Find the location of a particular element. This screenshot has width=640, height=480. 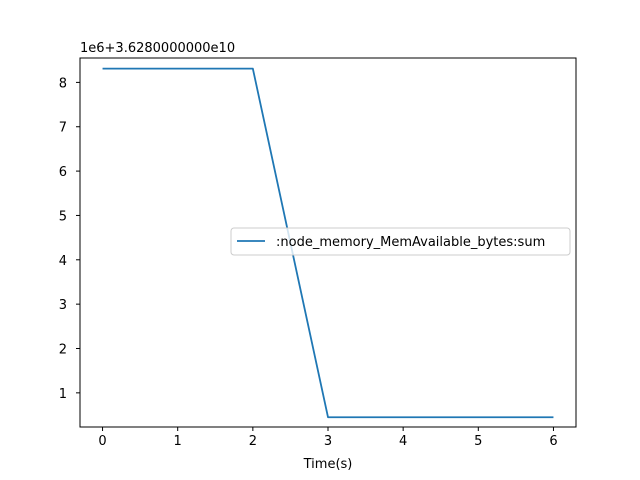

y-tick-label: 6 is located at coordinates (63, 172).